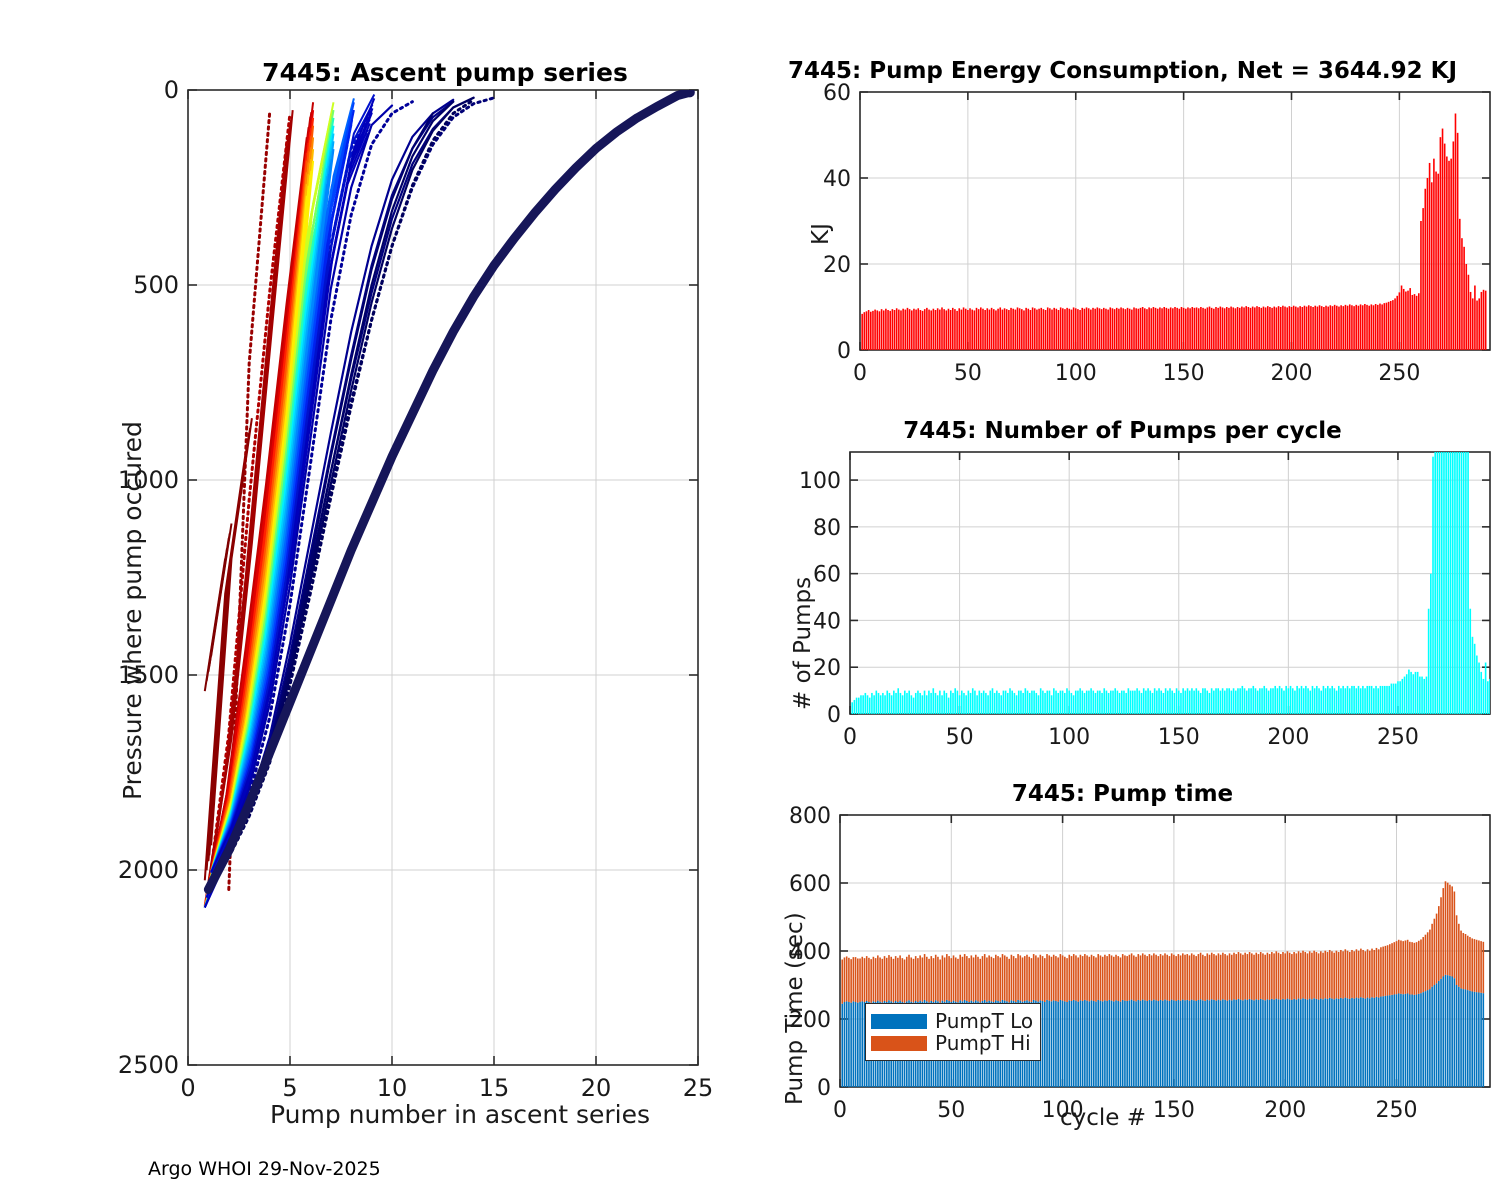  What do you see at coordinates (952, 1043) in the screenshot?
I see `legend-entry-pumpt-hi: PumpT Hi` at bounding box center [952, 1043].